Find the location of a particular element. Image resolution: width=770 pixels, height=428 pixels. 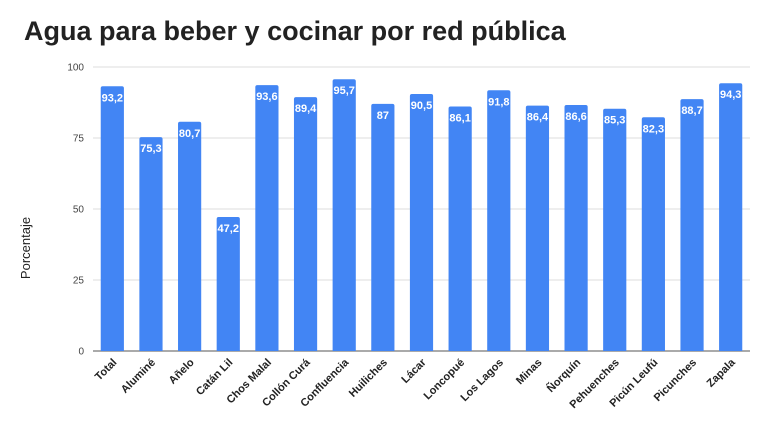

x-tick-label: Minas is located at coordinates (529, 372).